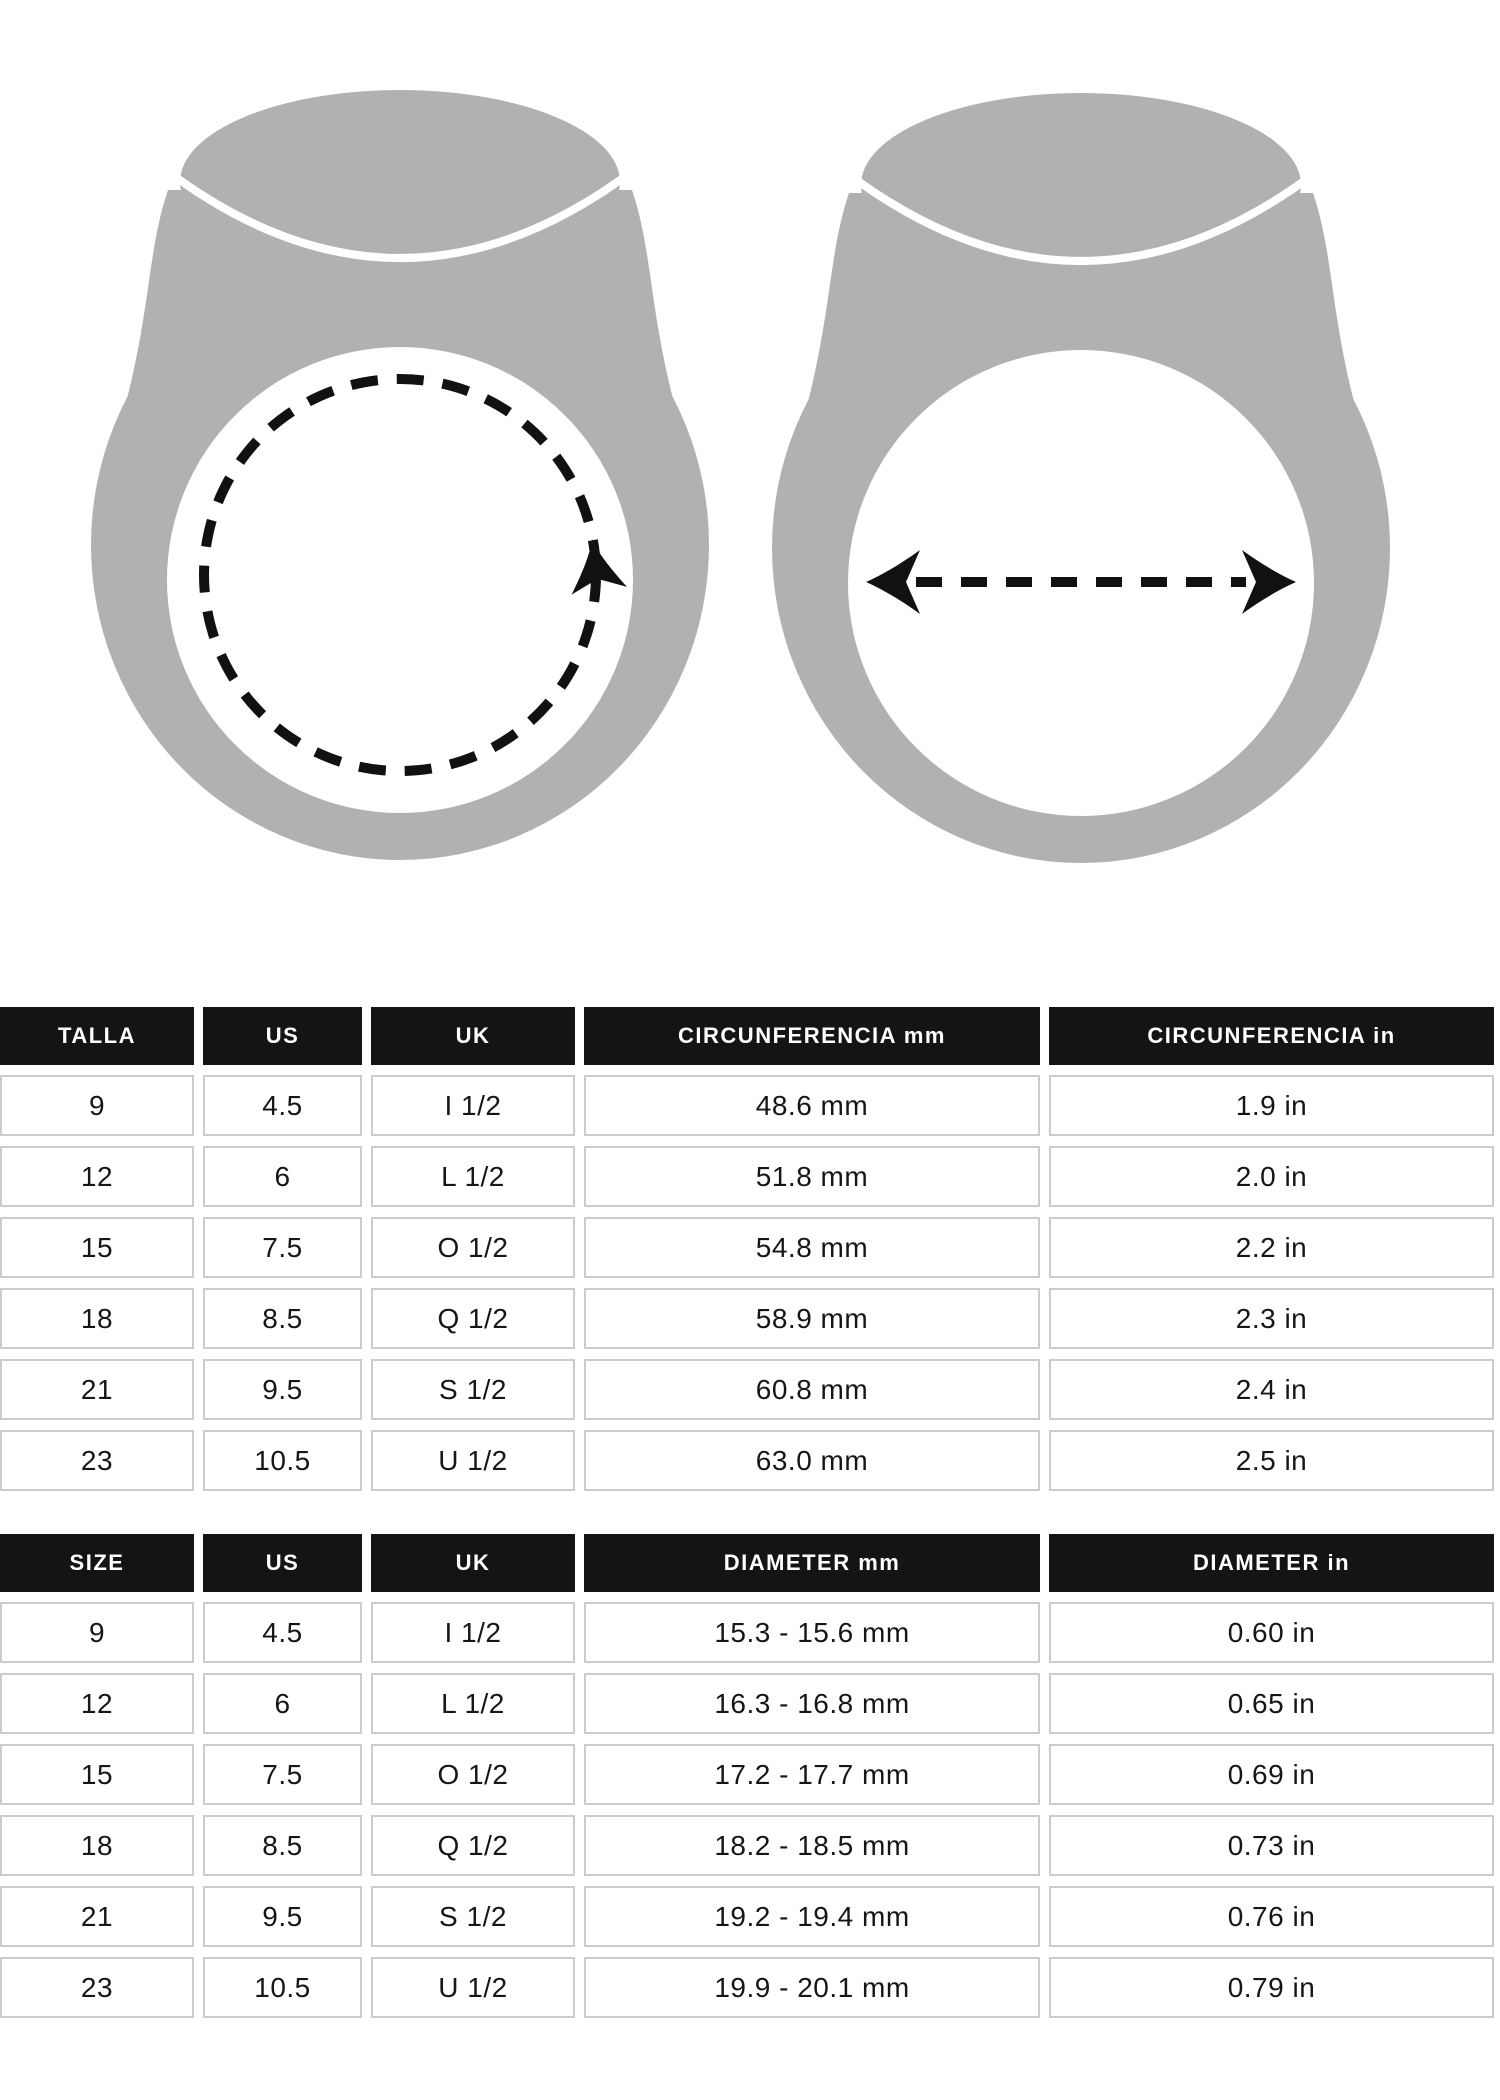 Image resolution: width=1500 pixels, height=2100 pixels. Describe the element at coordinates (97, 1036) in the screenshot. I see `column-header-talla: TALLA` at that location.